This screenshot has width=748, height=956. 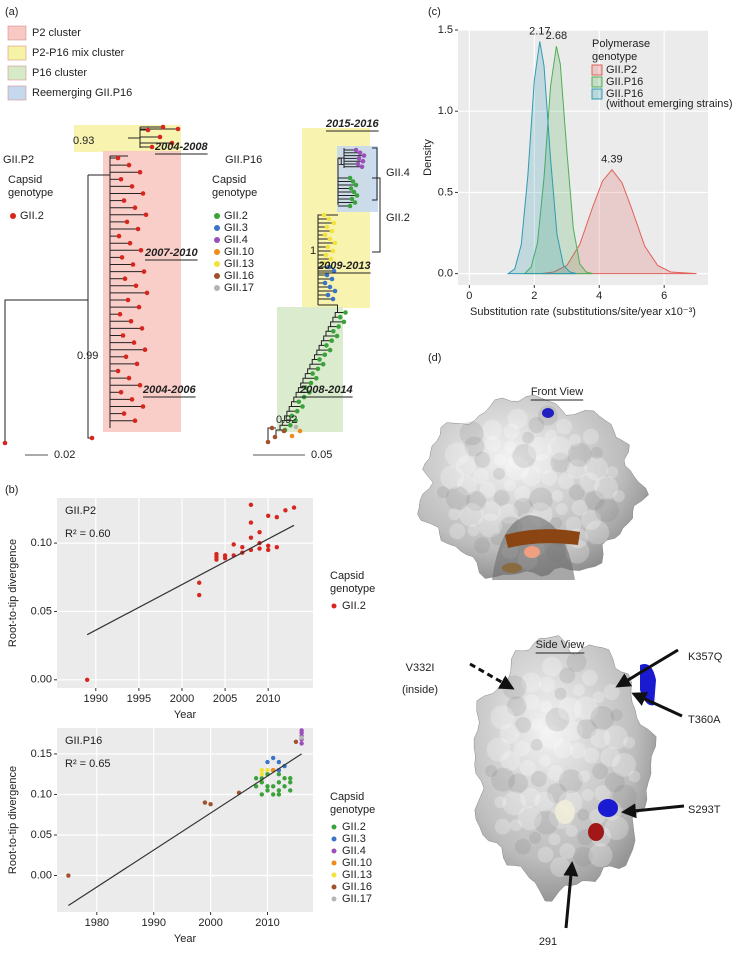 I want to click on density-area, so click(x=541, y=158).